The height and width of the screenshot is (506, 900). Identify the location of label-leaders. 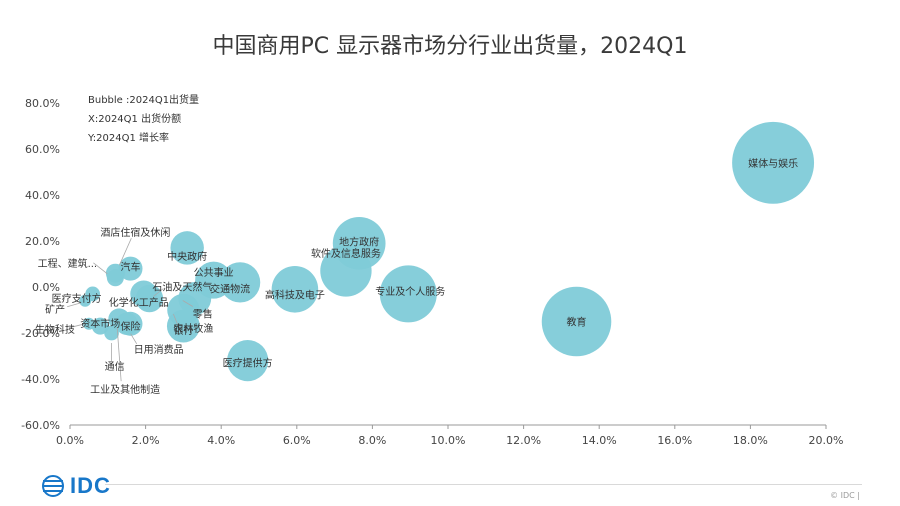
(130, 310).